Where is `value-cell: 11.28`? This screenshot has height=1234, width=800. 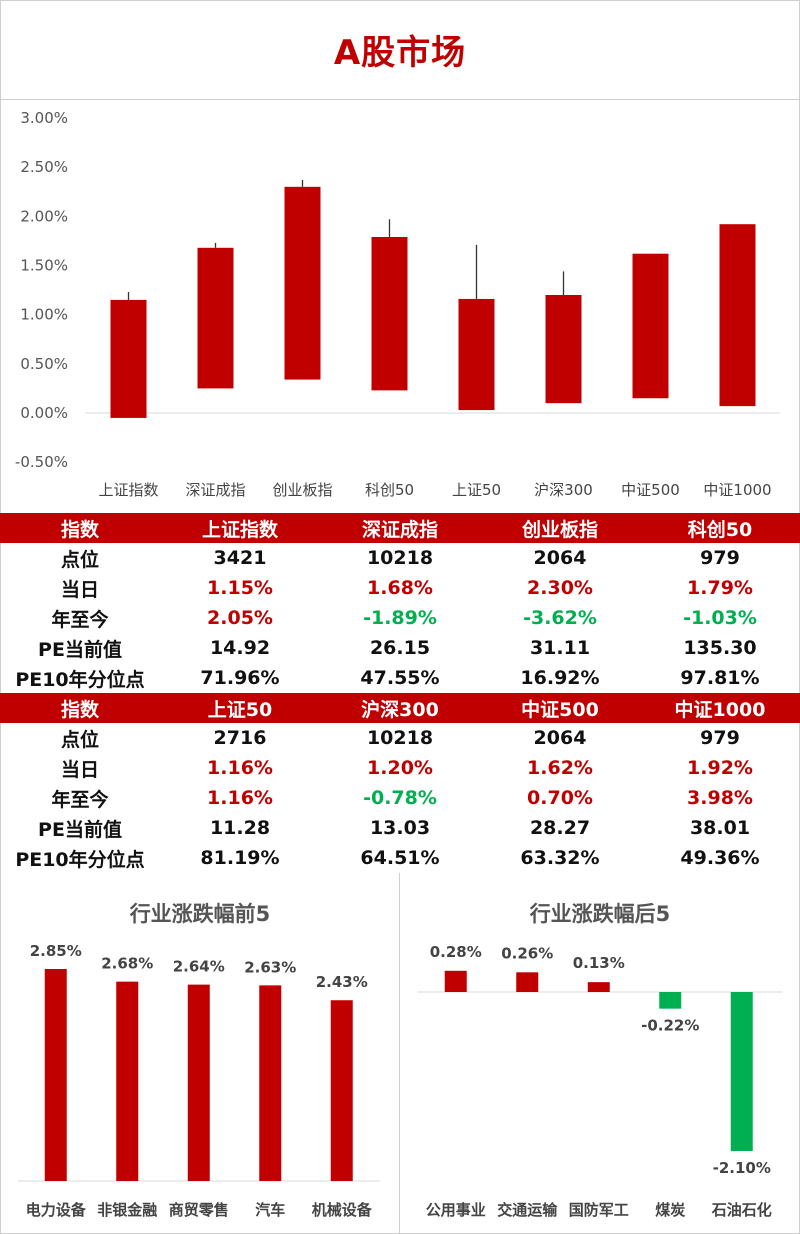
value-cell: 11.28 is located at coordinates (240, 828).